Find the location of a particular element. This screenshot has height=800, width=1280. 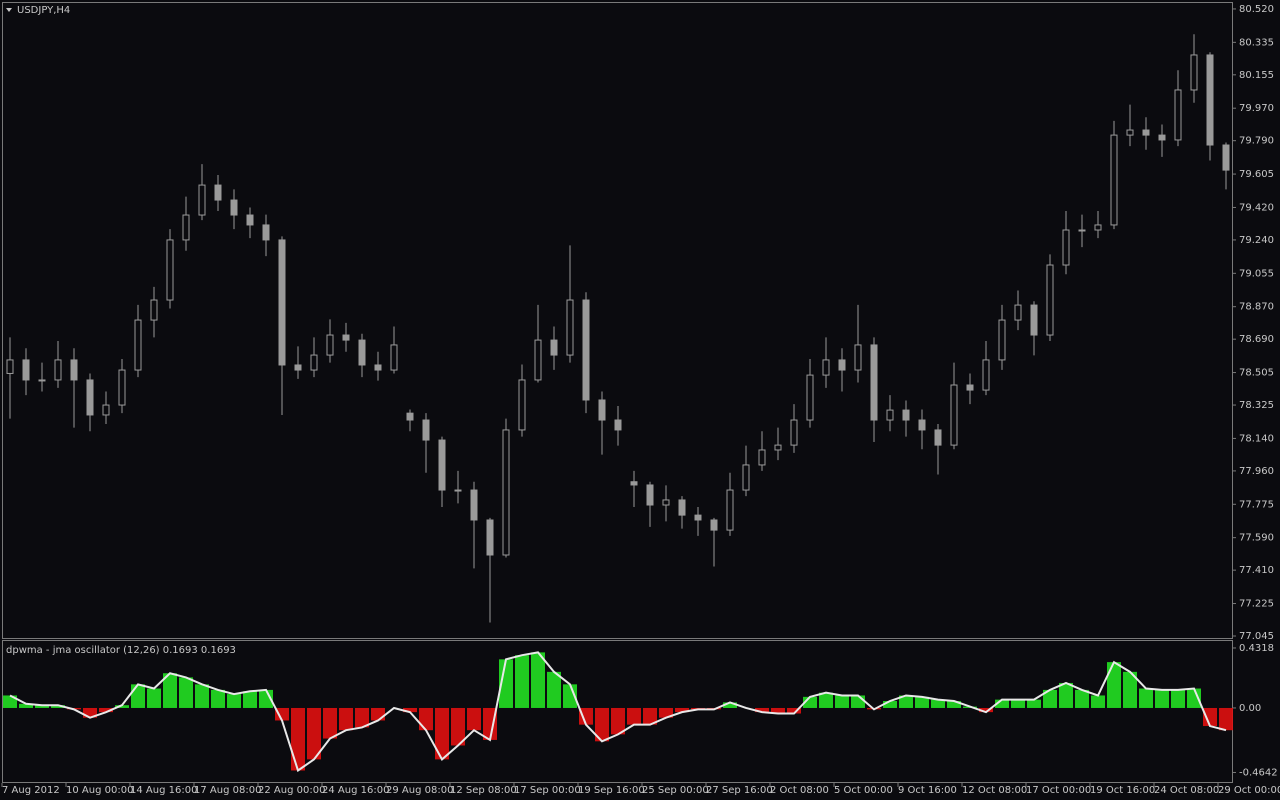

y-tick-label: 79.790 is located at coordinates (1256, 141).